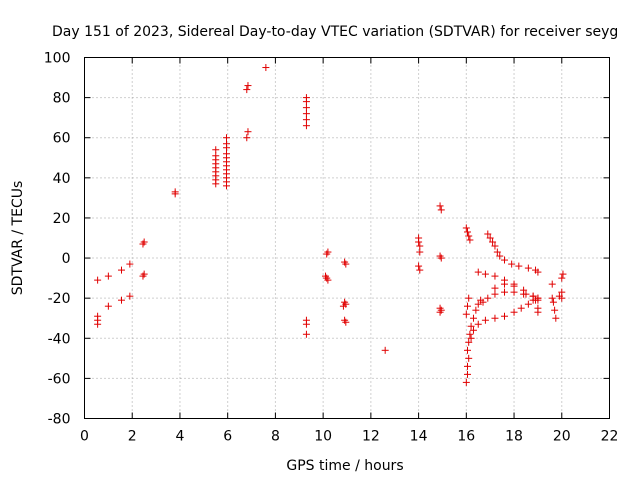 The image size is (640, 480). Describe the element at coordinates (62, 179) in the screenshot. I see `y-tick-label: 40` at that location.